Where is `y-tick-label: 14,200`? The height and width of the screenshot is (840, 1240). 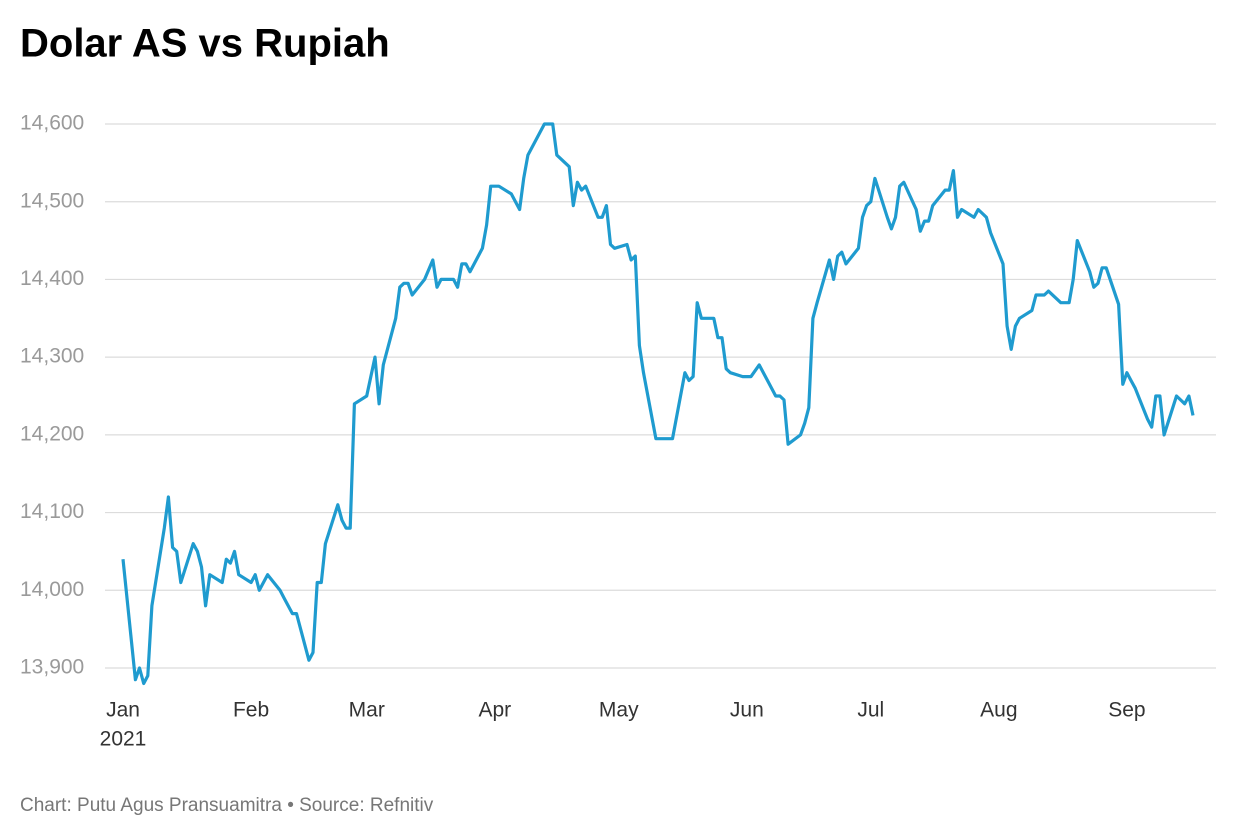
y-tick-label: 14,200 is located at coordinates (52, 433).